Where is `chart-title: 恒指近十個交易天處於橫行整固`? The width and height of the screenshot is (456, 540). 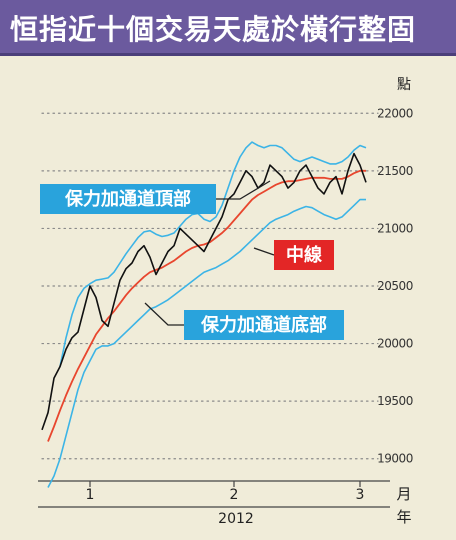
chart-title: 恒指近十個交易天處於橫行整固 is located at coordinates (213, 29).